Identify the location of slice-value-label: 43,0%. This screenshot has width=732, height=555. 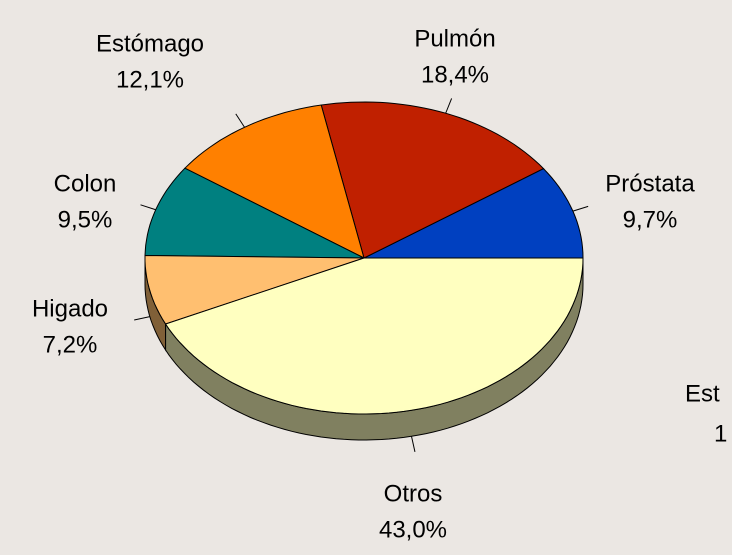
(413, 529).